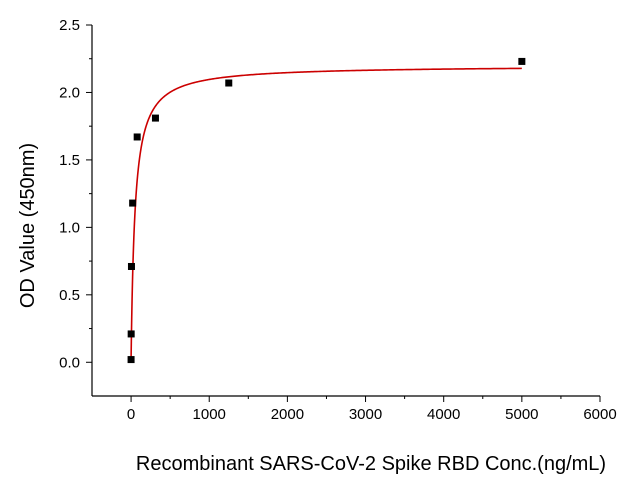 The width and height of the screenshot is (640, 489). I want to click on x-tick-label: 0, so click(131, 414).